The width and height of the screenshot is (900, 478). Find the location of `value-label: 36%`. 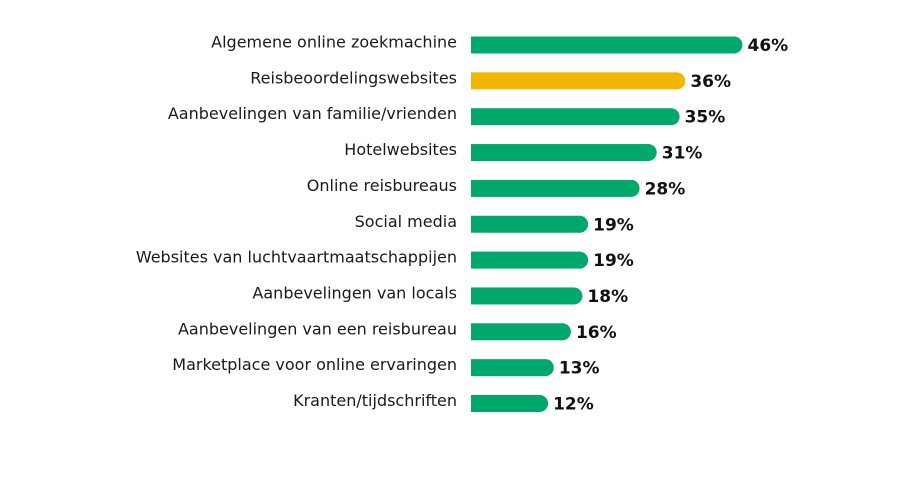

value-label: 36% is located at coordinates (710, 82).